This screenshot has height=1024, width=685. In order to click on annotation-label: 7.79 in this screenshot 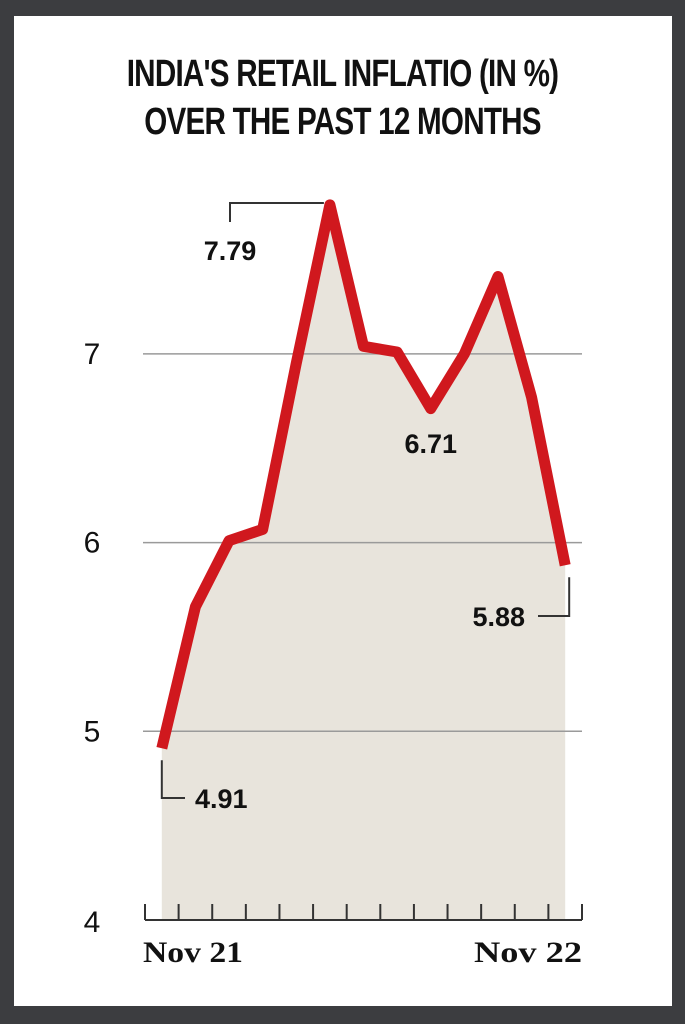, I will do `click(230, 251)`.